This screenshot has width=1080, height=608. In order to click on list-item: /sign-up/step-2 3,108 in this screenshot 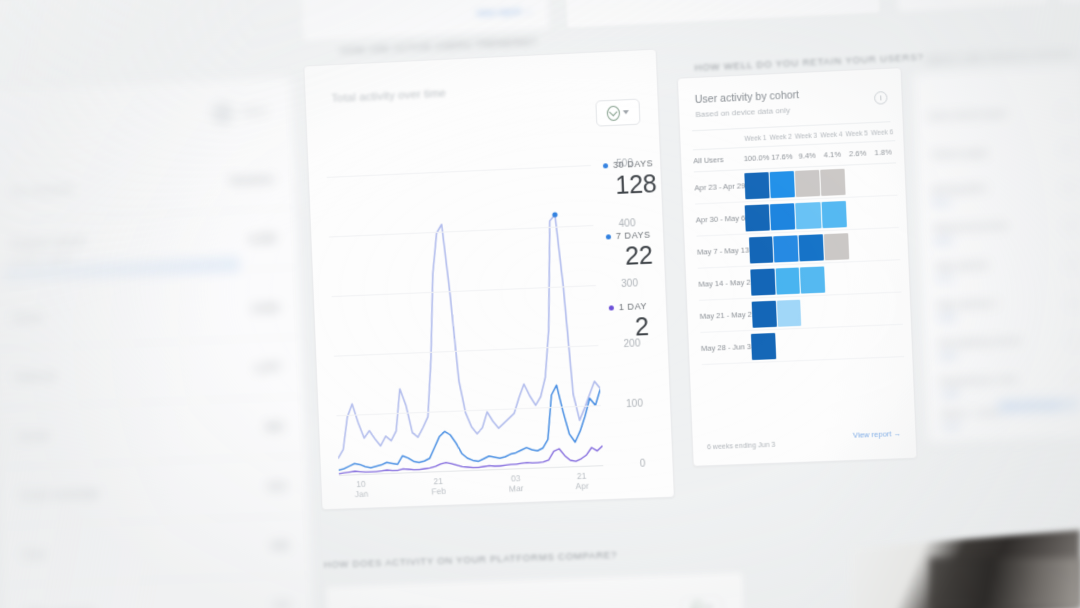, I will do `click(1008, 305)`.